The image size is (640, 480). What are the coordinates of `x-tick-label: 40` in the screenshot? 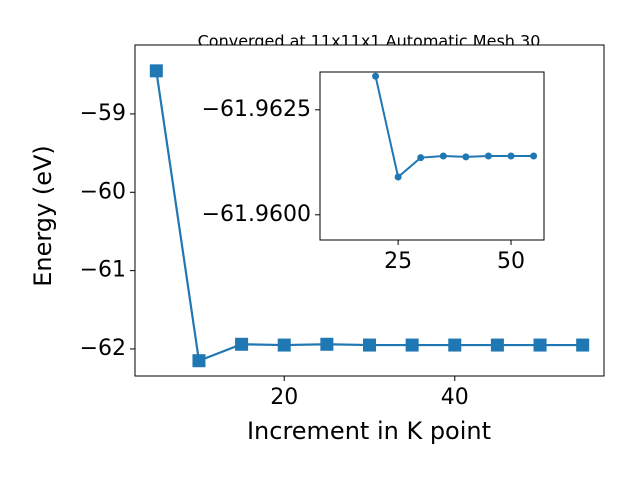 It's located at (455, 397).